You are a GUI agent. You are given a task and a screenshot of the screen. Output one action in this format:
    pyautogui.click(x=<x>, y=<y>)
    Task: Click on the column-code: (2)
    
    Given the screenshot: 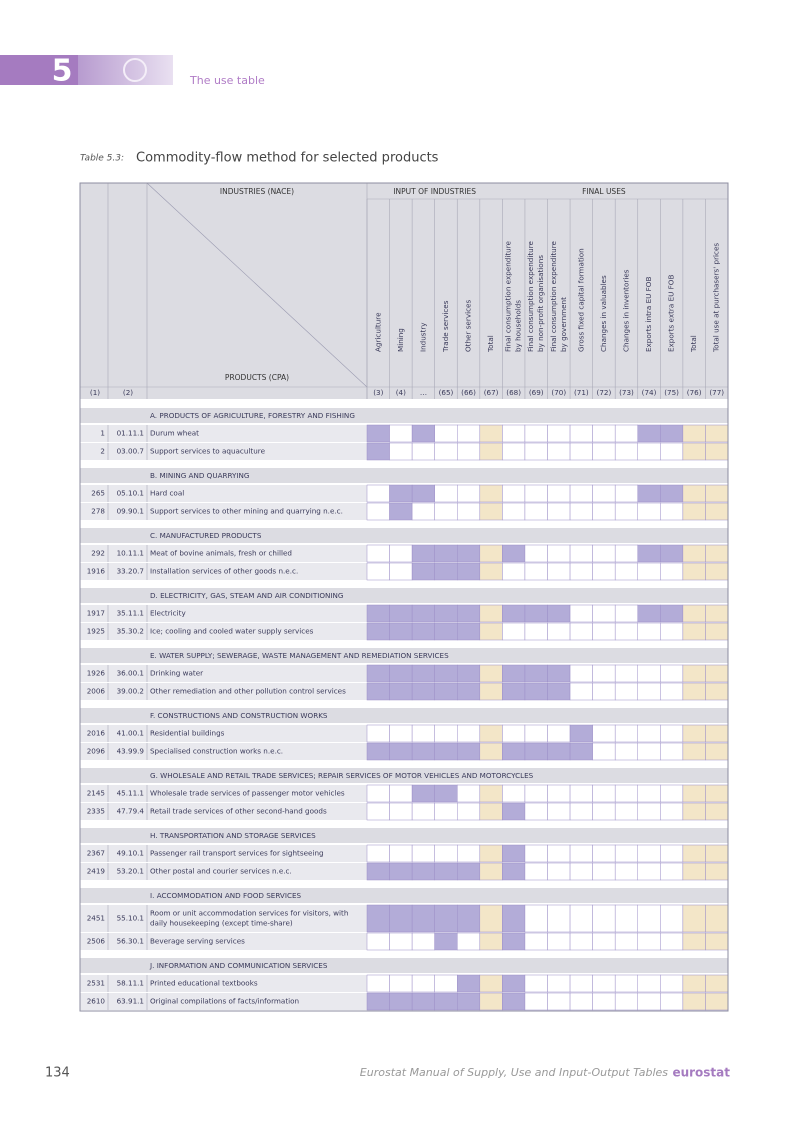 What is the action you would take?
    pyautogui.click(x=128, y=392)
    